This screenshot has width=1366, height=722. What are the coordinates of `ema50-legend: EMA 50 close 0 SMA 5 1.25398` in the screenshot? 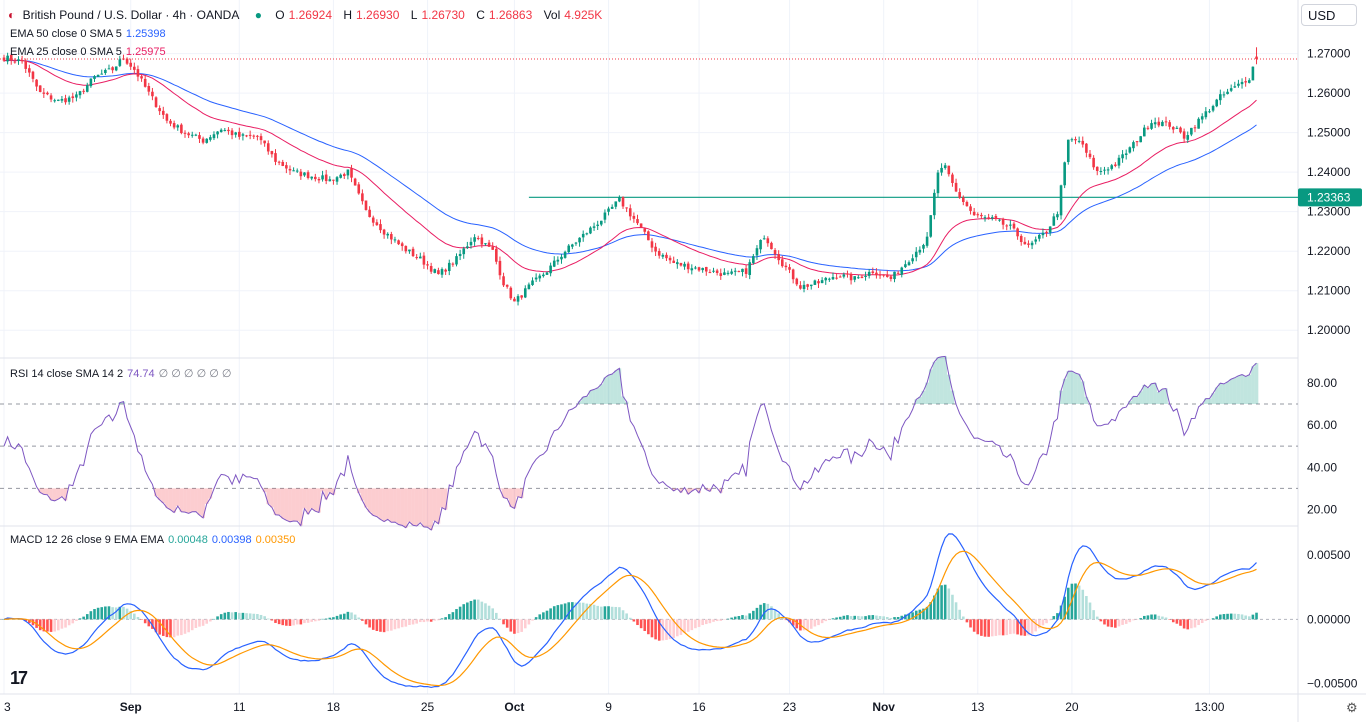 It's located at (88, 34).